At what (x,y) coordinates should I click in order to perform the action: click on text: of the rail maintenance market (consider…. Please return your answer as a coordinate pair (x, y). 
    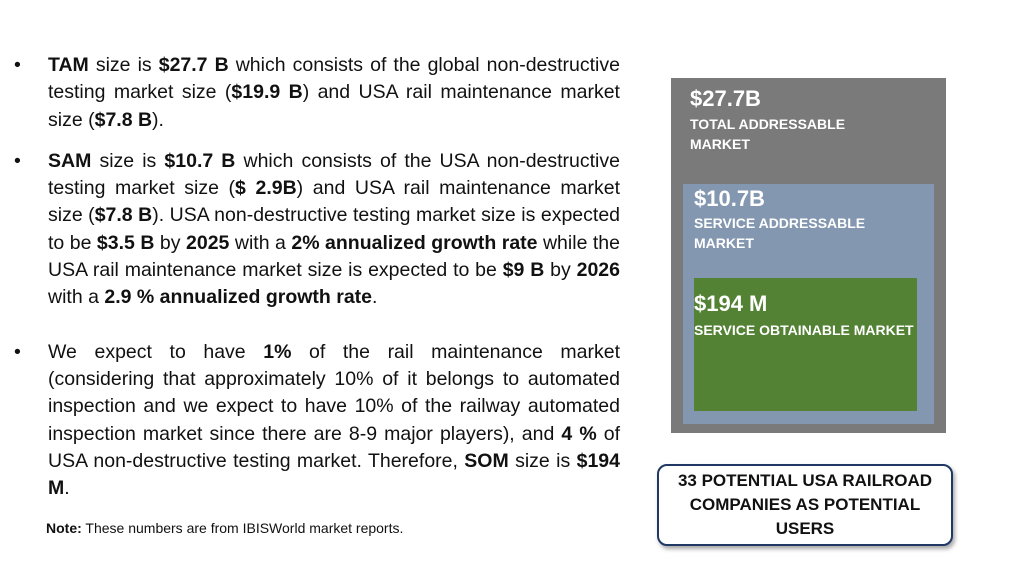
    Looking at the image, I should click on (334, 392).